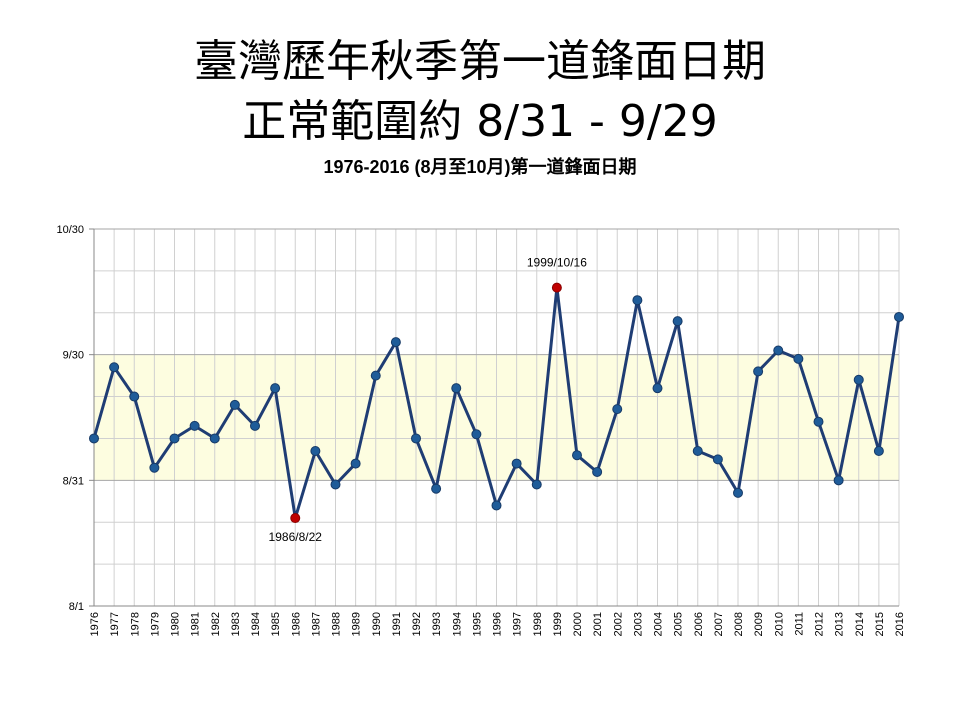 This screenshot has height=720, width=960. What do you see at coordinates (135, 624) in the screenshot?
I see `x-tick-label: 1978` at bounding box center [135, 624].